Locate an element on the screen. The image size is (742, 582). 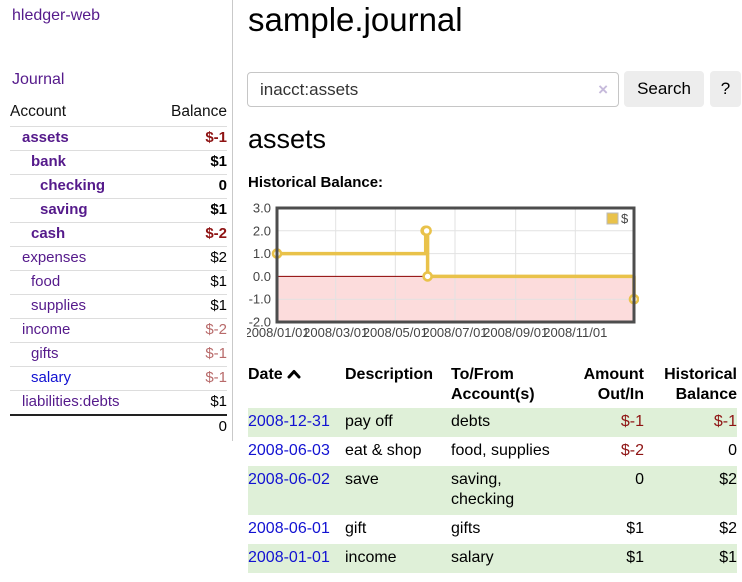
x-axis-tick-label: 2008/05/01 is located at coordinates (395, 332).